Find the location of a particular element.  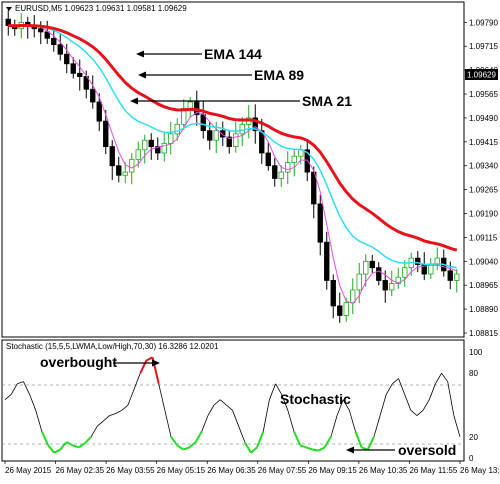

price-tick-label: 1.09040 is located at coordinates (483, 261).